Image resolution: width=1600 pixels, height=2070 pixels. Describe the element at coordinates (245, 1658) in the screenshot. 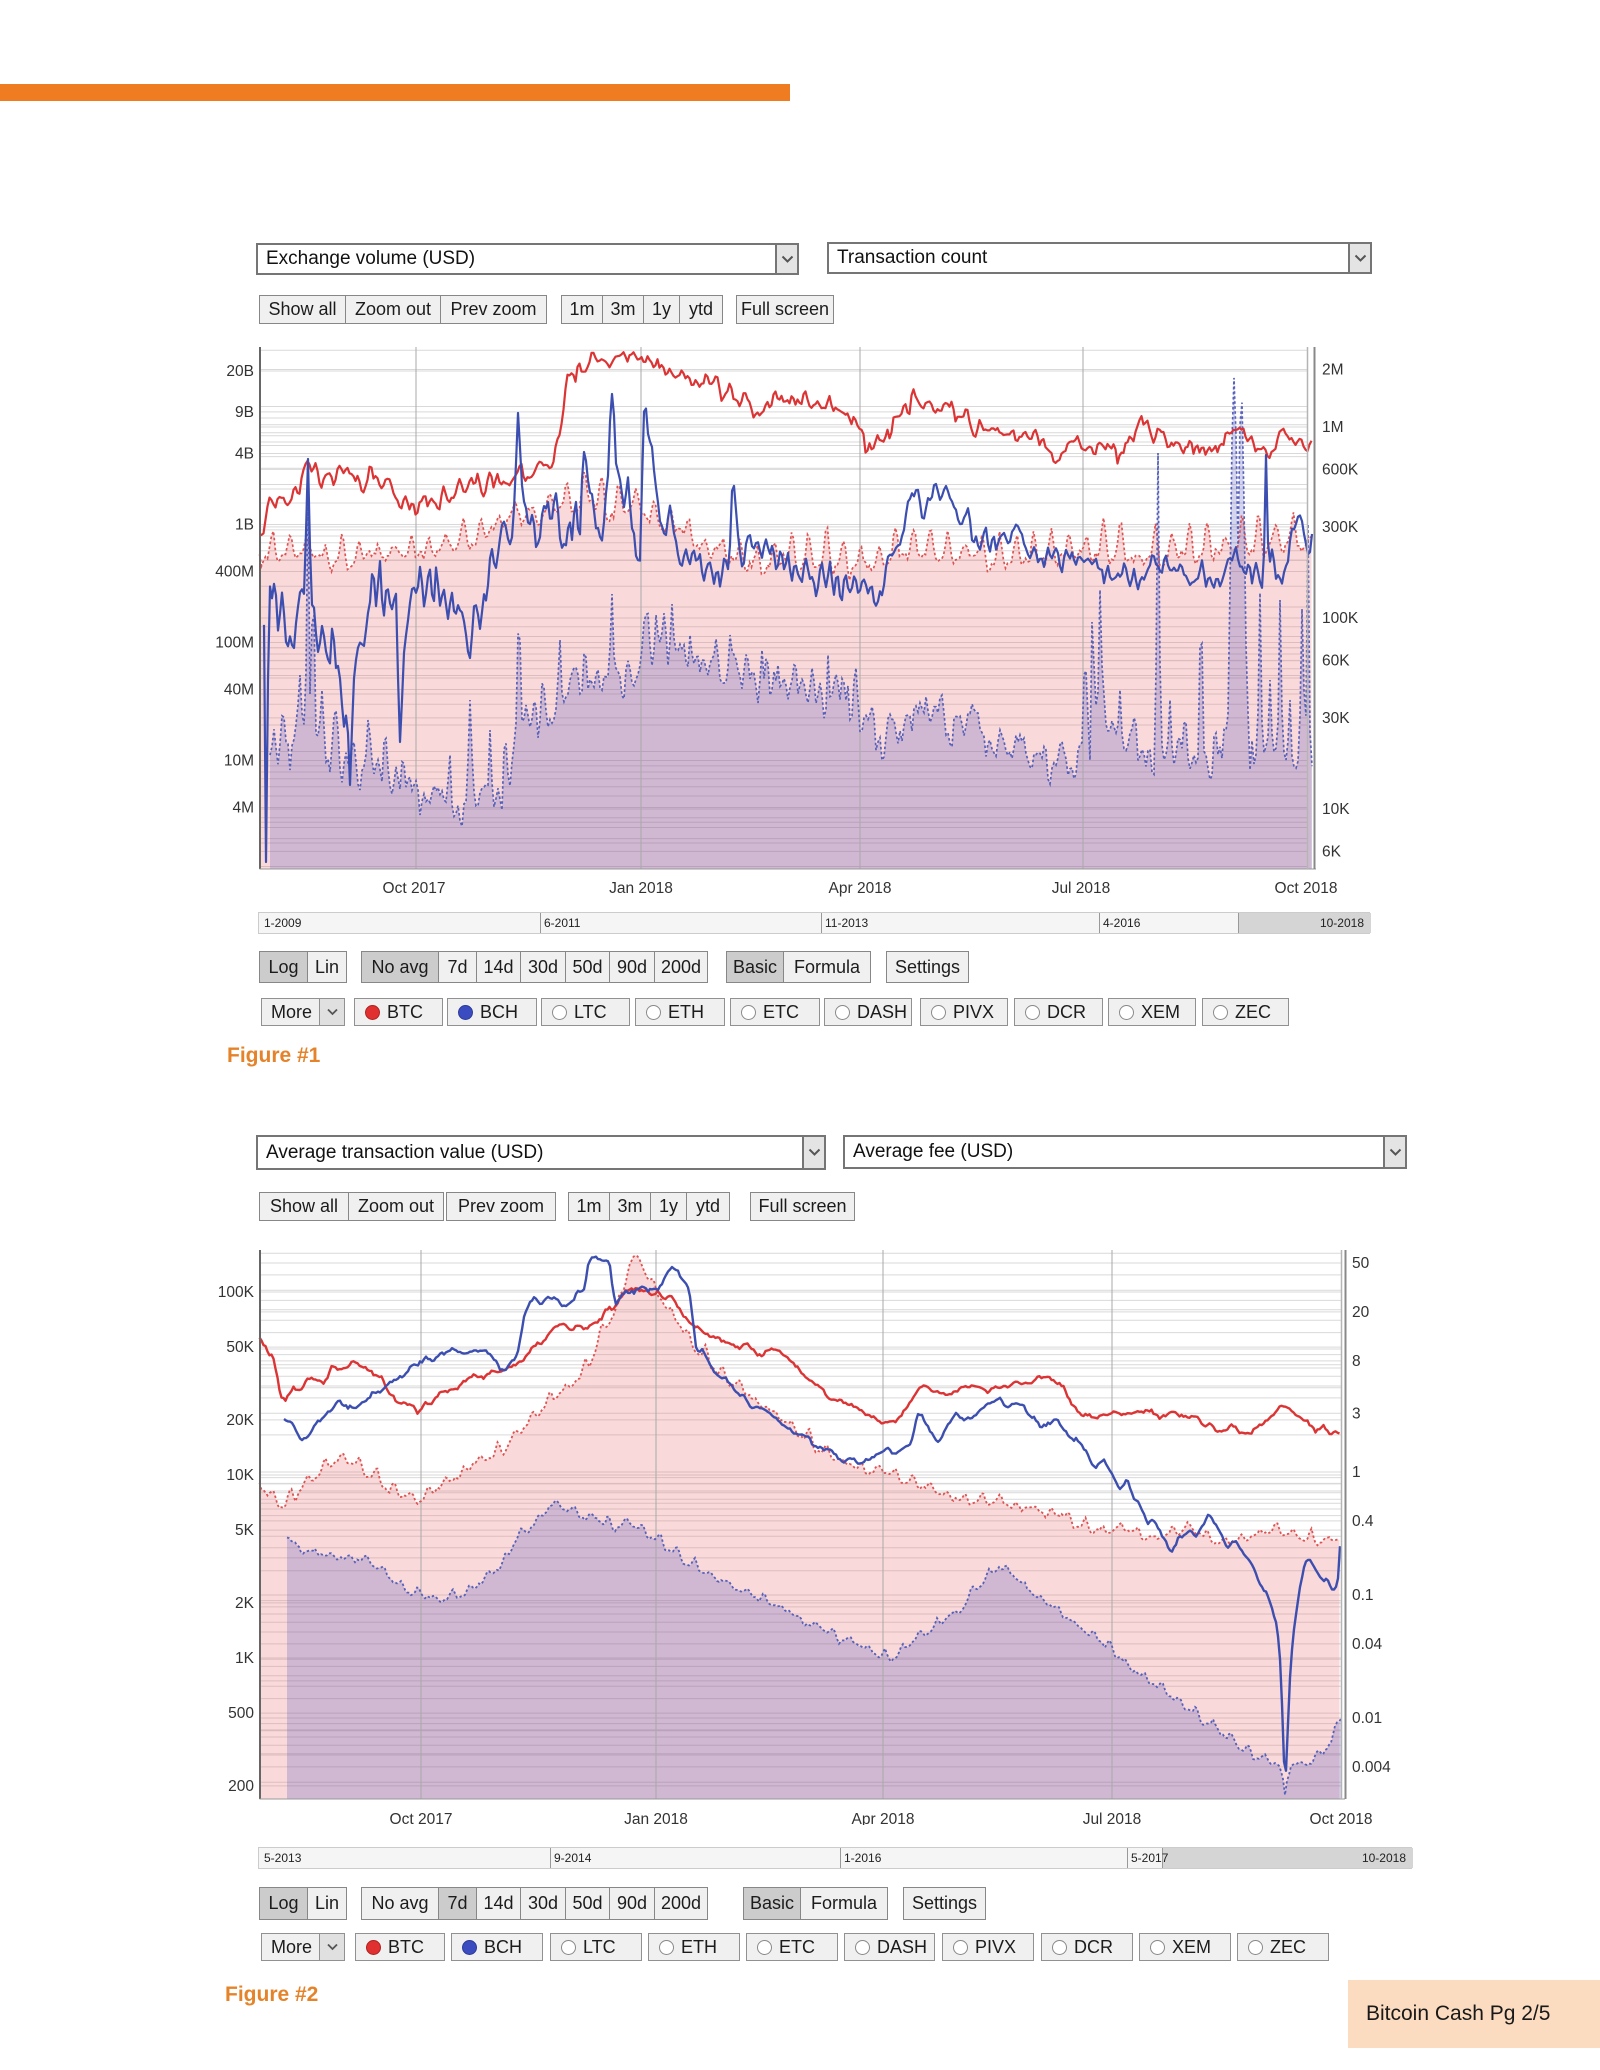

I see `svg-text: 1K` at that location.